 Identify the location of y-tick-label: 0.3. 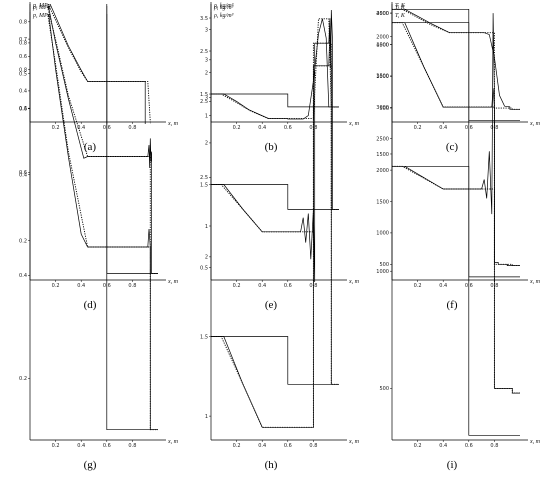
(23, 109).